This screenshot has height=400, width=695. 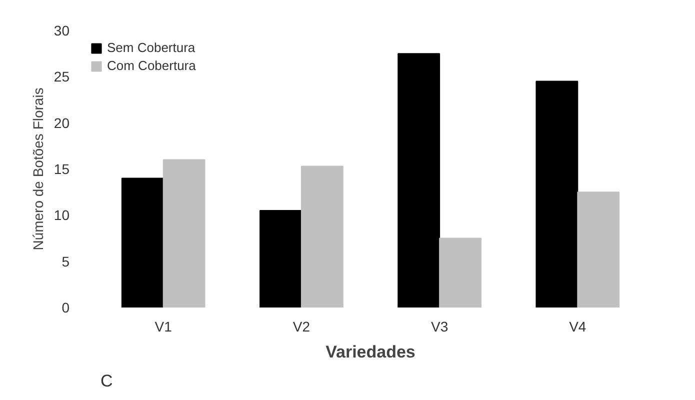 What do you see at coordinates (301, 326) in the screenshot?
I see `x-tick-label: V2` at bounding box center [301, 326].